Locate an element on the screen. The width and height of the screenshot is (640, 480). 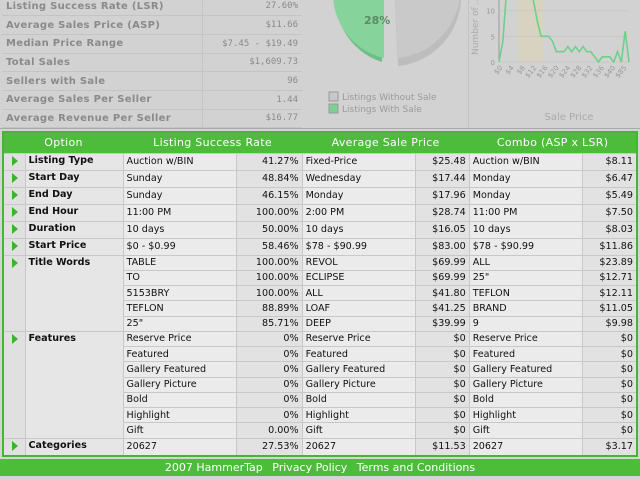
combo-option: 25" is located at coordinates (526, 278).